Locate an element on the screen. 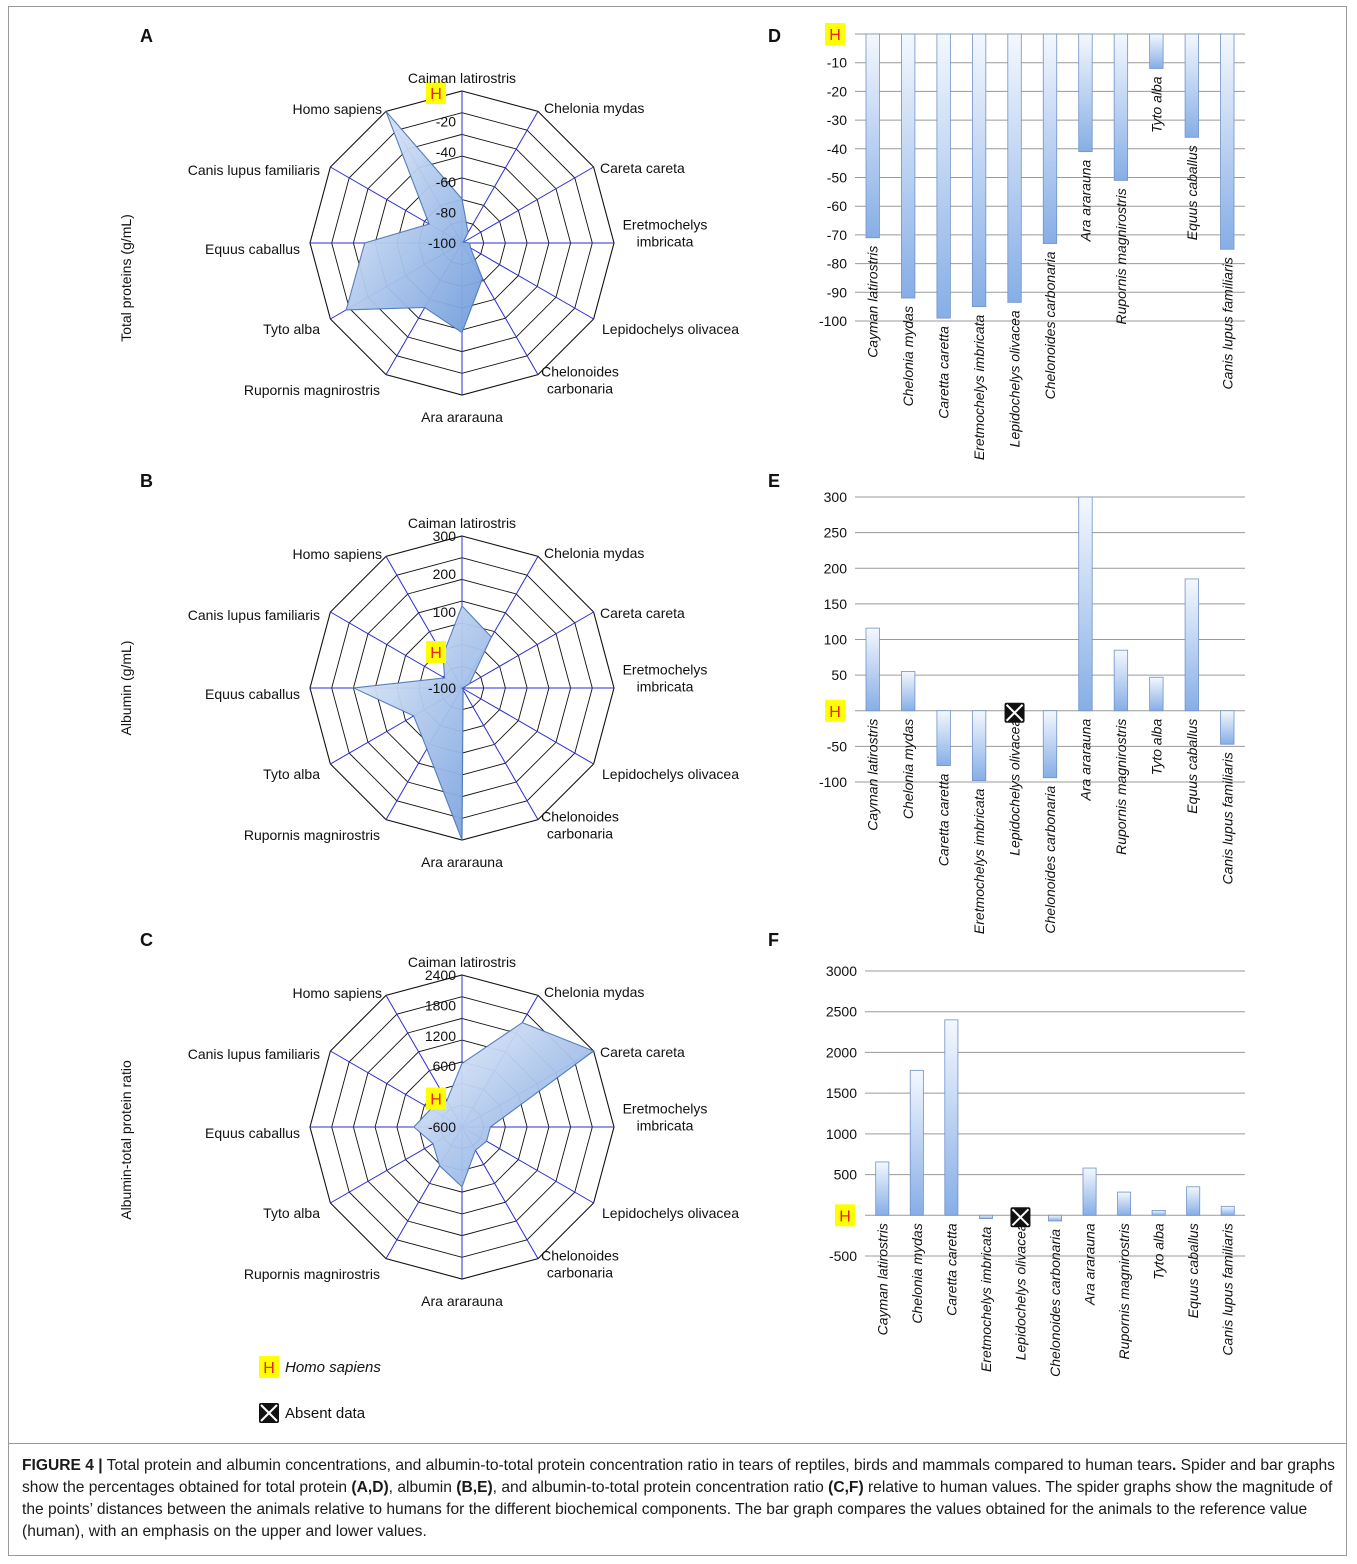 The image size is (1357, 1564). radar-tick-label: 600 is located at coordinates (445, 1066).